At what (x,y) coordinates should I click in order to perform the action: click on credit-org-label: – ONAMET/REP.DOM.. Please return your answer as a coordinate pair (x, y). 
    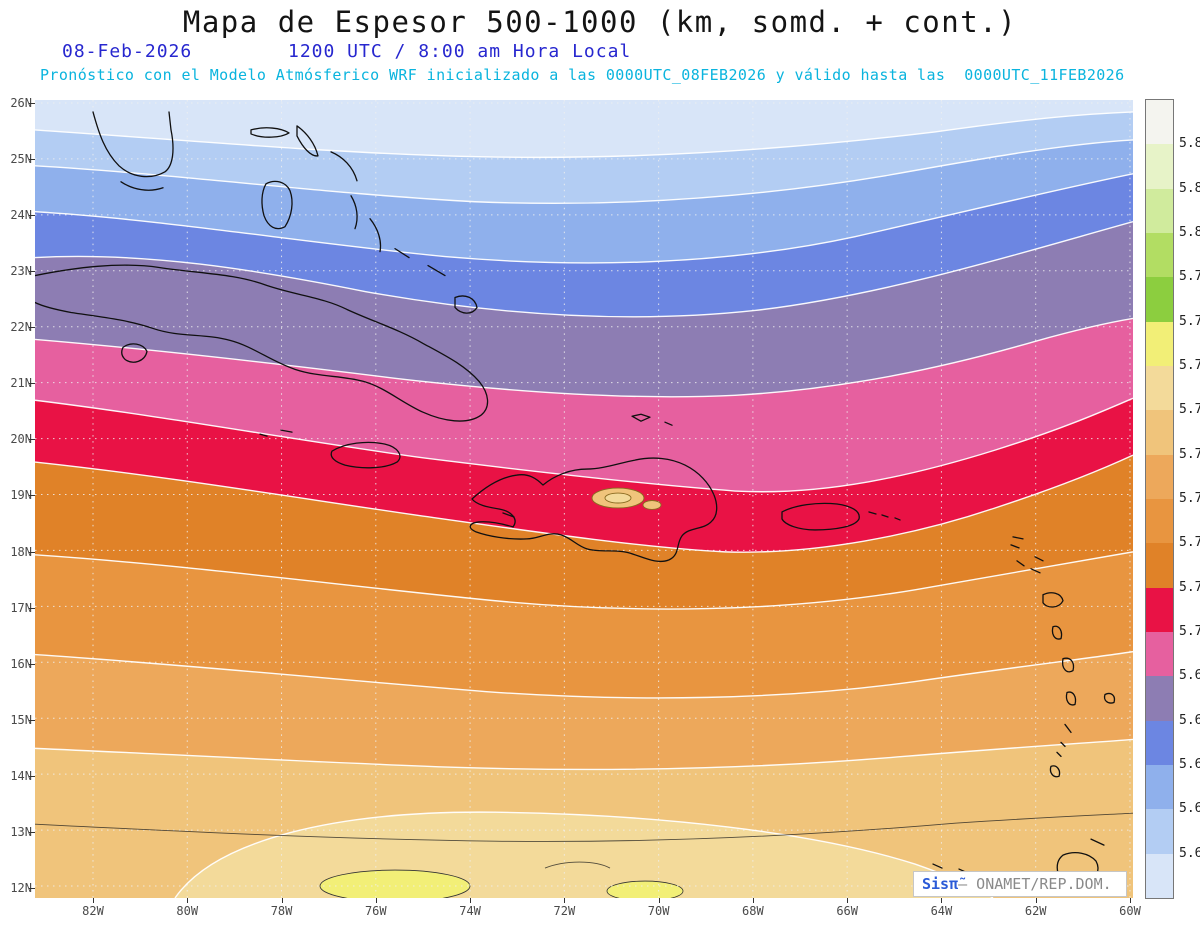
    Looking at the image, I should click on (1035, 884).